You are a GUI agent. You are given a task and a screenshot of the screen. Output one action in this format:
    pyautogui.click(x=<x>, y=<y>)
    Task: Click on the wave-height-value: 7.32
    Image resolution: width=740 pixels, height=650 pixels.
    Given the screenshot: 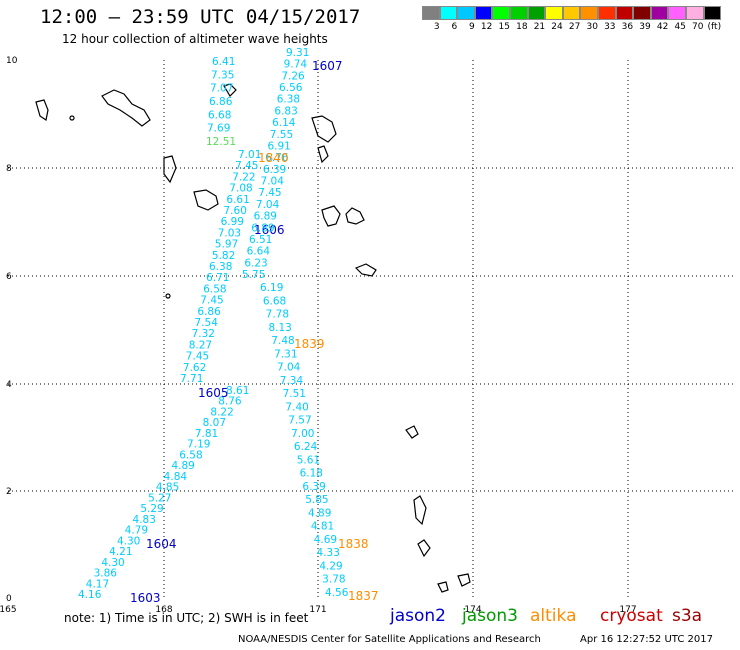 What is the action you would take?
    pyautogui.click(x=203, y=334)
    